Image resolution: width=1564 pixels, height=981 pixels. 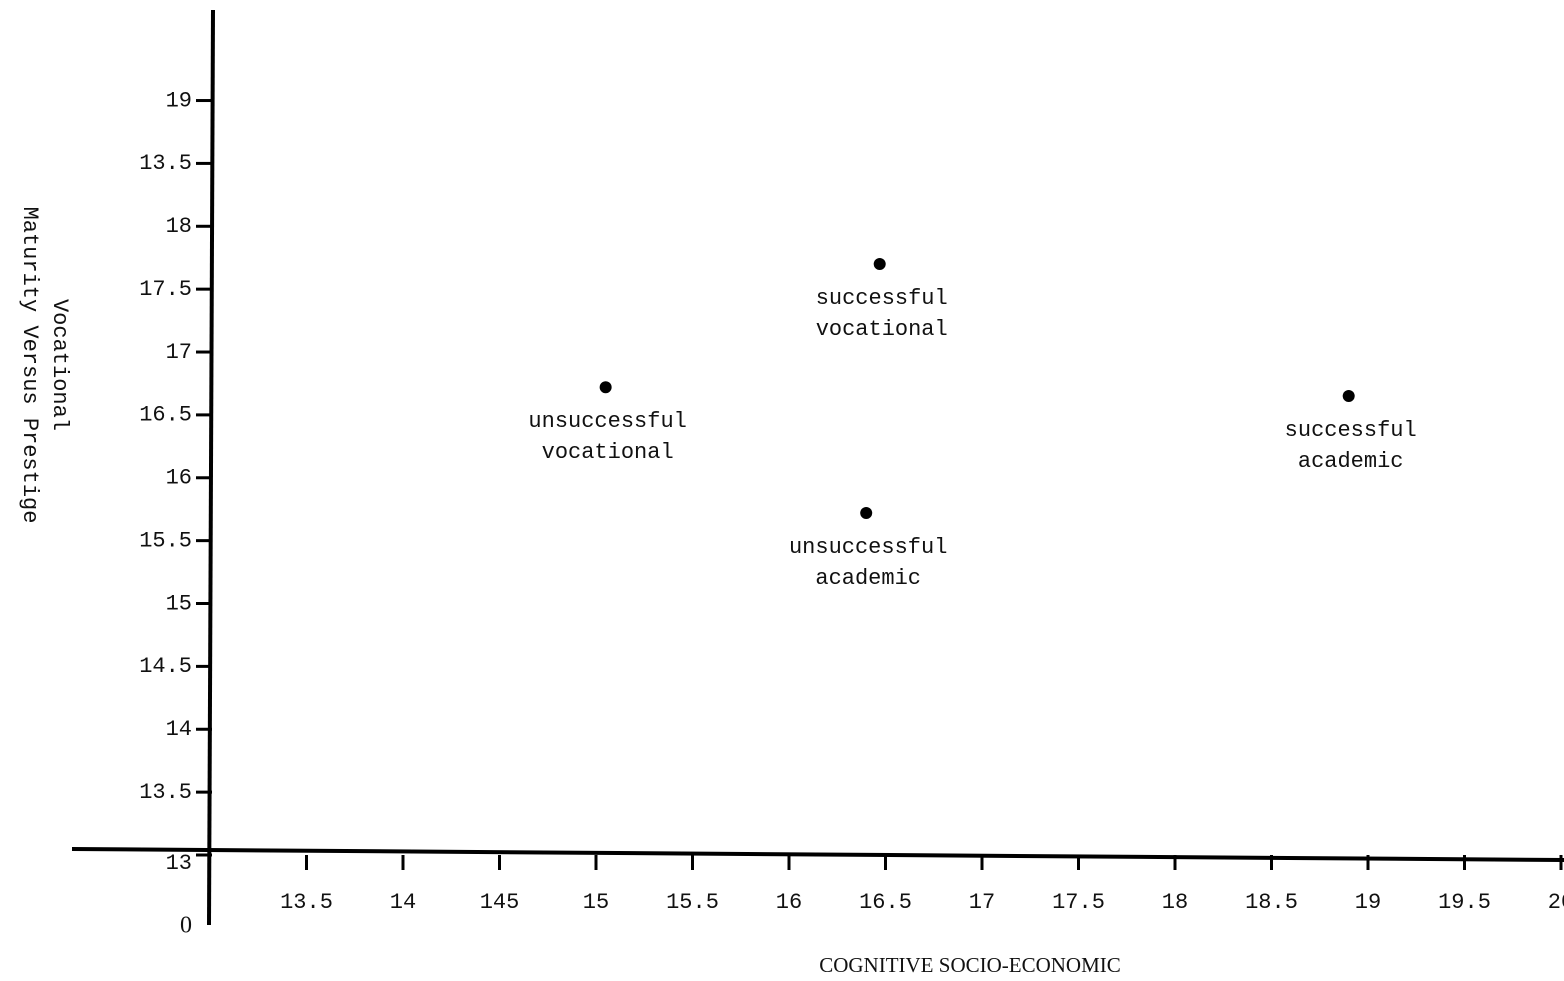 I want to click on x-tick-label: 13.5, so click(x=306, y=902).